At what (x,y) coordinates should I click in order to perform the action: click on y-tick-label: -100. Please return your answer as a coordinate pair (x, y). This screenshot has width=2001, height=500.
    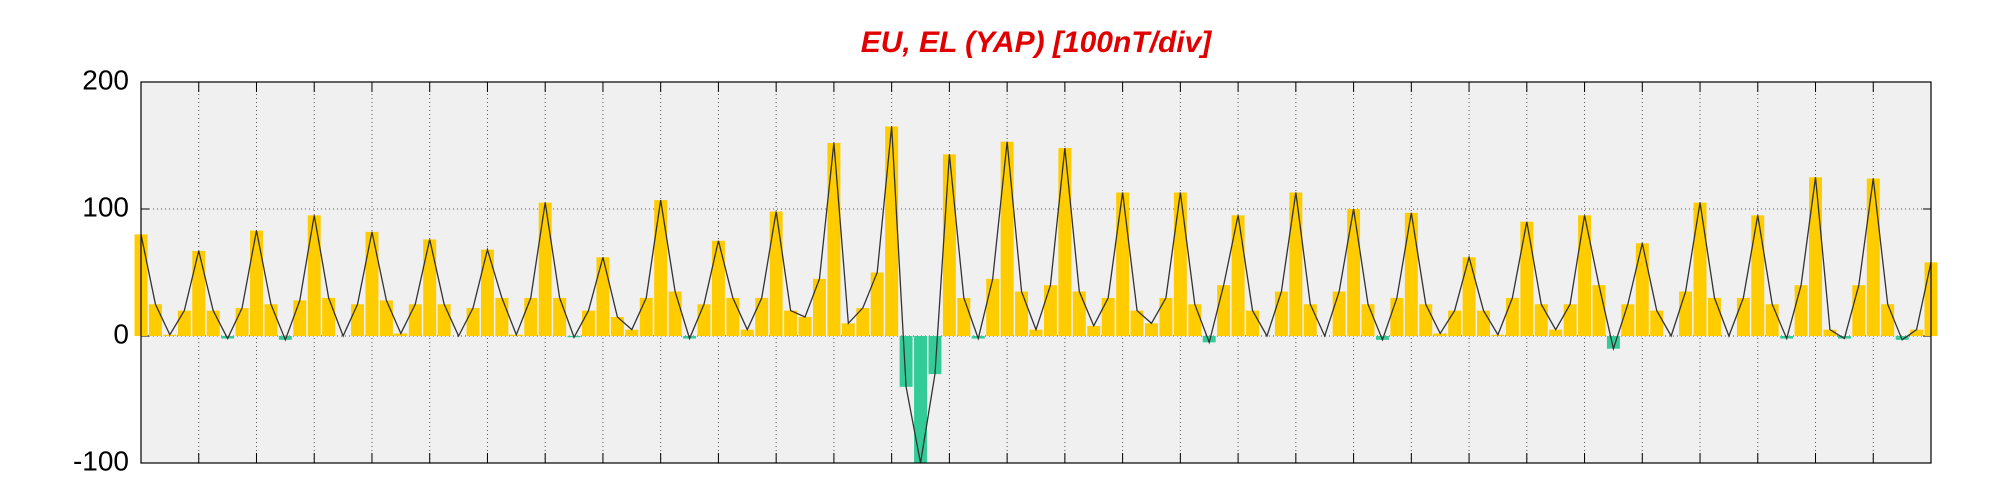
    Looking at the image, I should click on (101, 460).